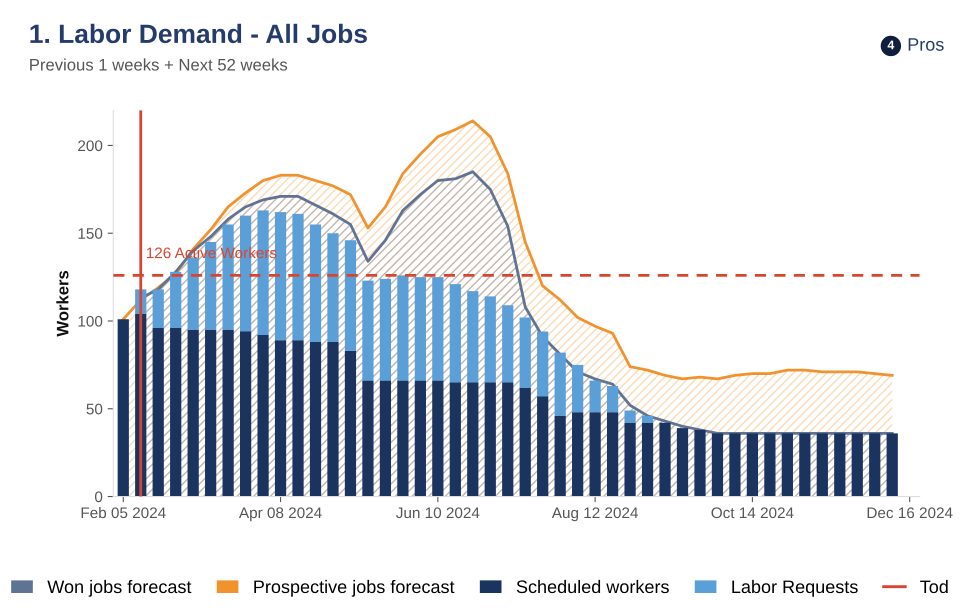 Image resolution: width=960 pixels, height=613 pixels. I want to click on y-axis-title: Workers, so click(62, 303).